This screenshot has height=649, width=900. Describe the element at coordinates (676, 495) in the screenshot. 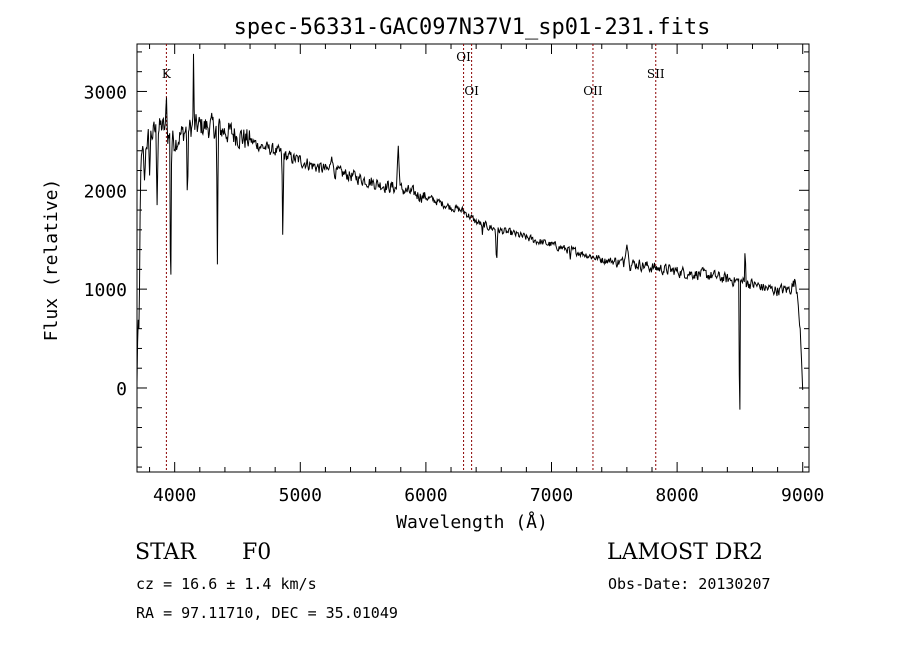

I see `x-tick-label: 8000` at that location.